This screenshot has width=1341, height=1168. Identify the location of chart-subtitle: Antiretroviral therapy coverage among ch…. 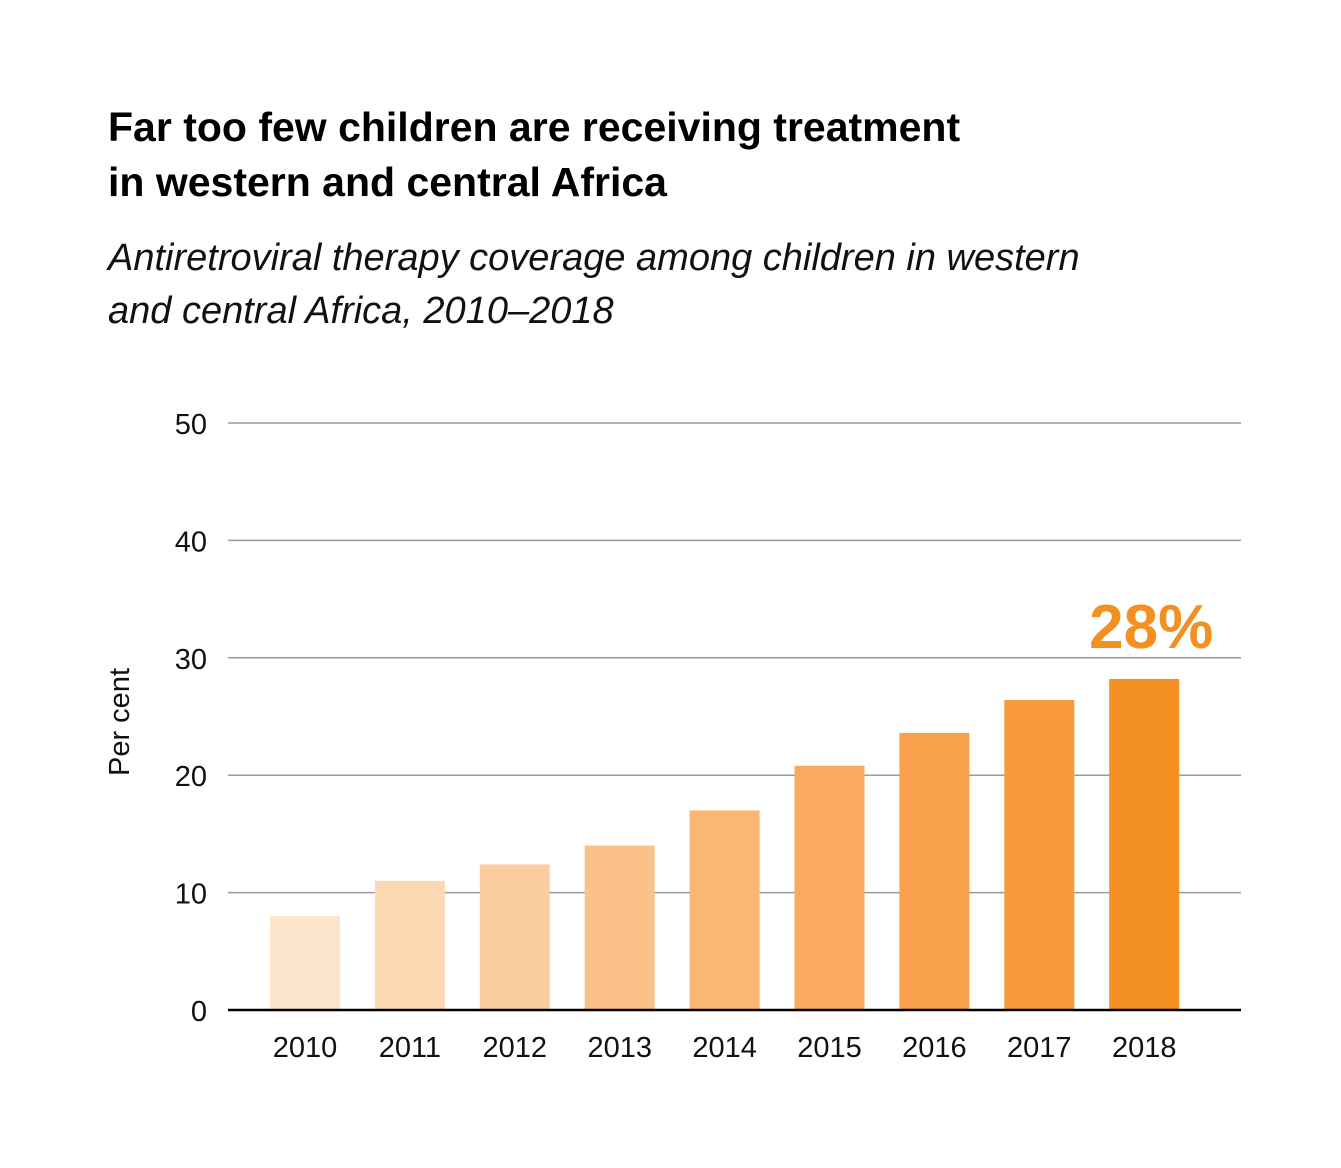
(683, 285).